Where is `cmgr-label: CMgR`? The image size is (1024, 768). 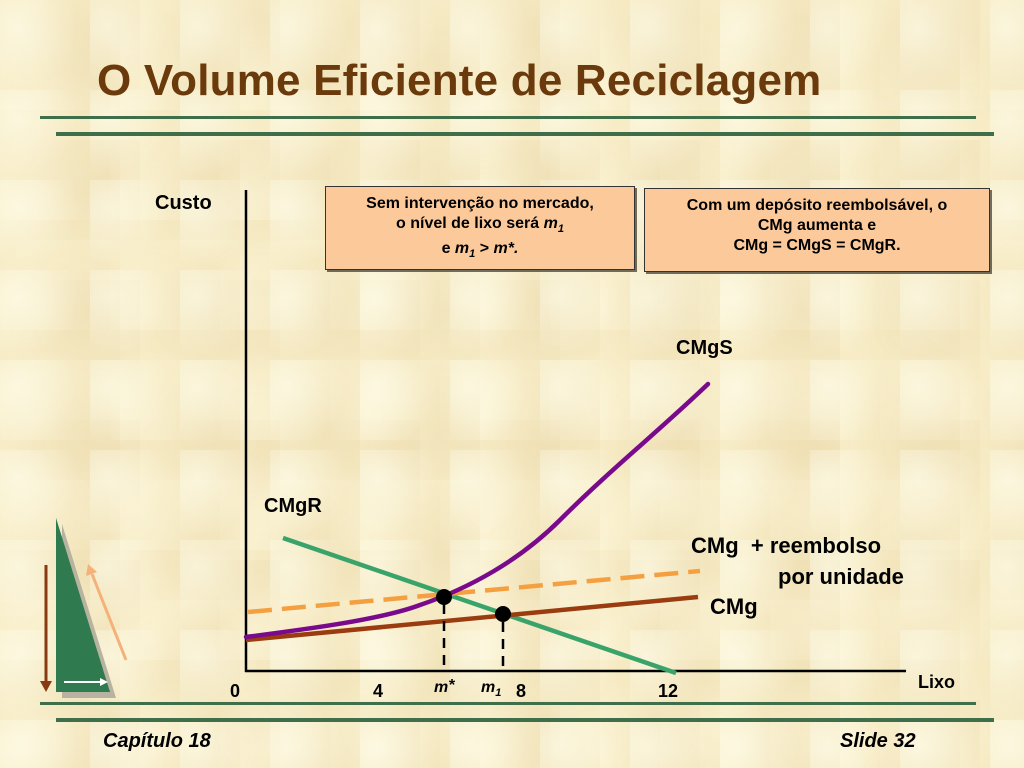 cmgr-label: CMgR is located at coordinates (293, 506).